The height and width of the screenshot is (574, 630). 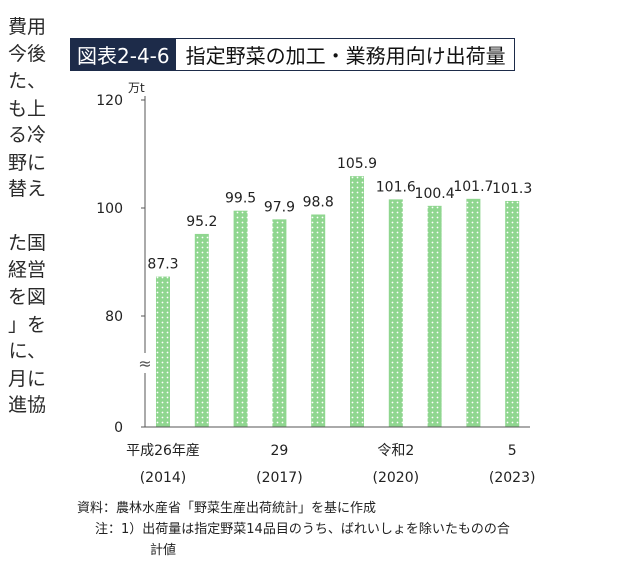 I want to click on bar-value-label: 95.2, so click(x=201, y=222).